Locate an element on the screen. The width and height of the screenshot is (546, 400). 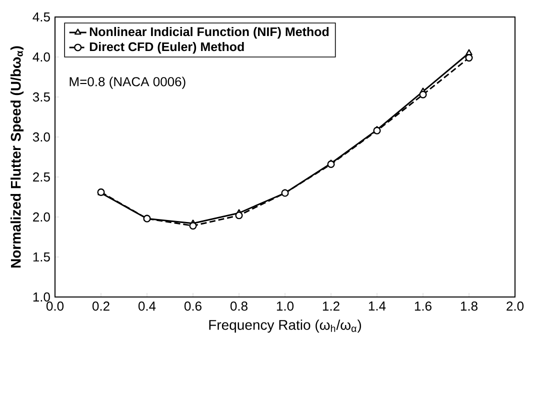
x-tick-label: 1.8 is located at coordinates (469, 306).